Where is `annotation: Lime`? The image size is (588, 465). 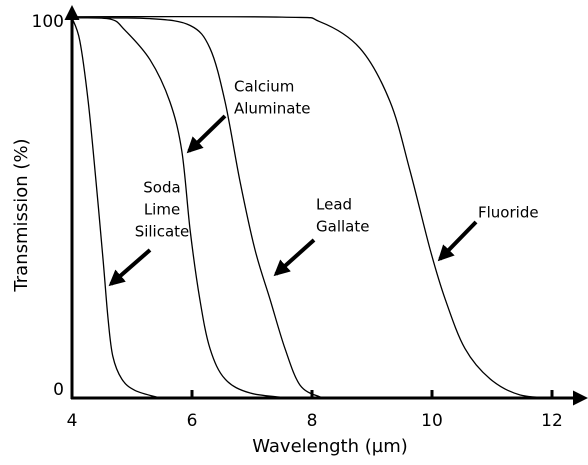 annotation: Lime is located at coordinates (162, 210).